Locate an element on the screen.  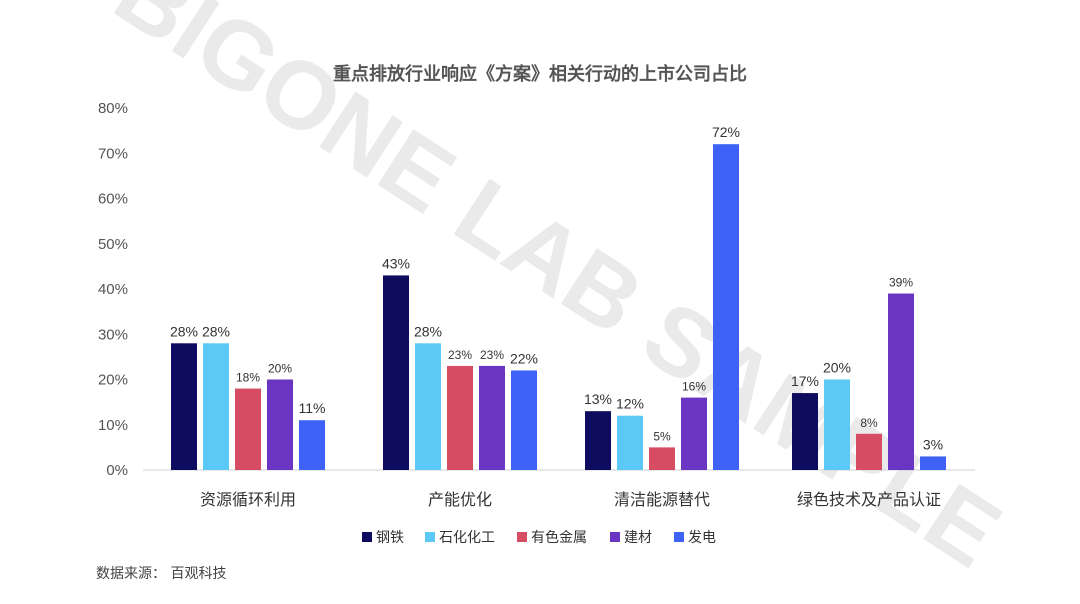
chart-title: 重点排放行业响应《方案》相关行动的上市公司占比 is located at coordinates (540, 74).